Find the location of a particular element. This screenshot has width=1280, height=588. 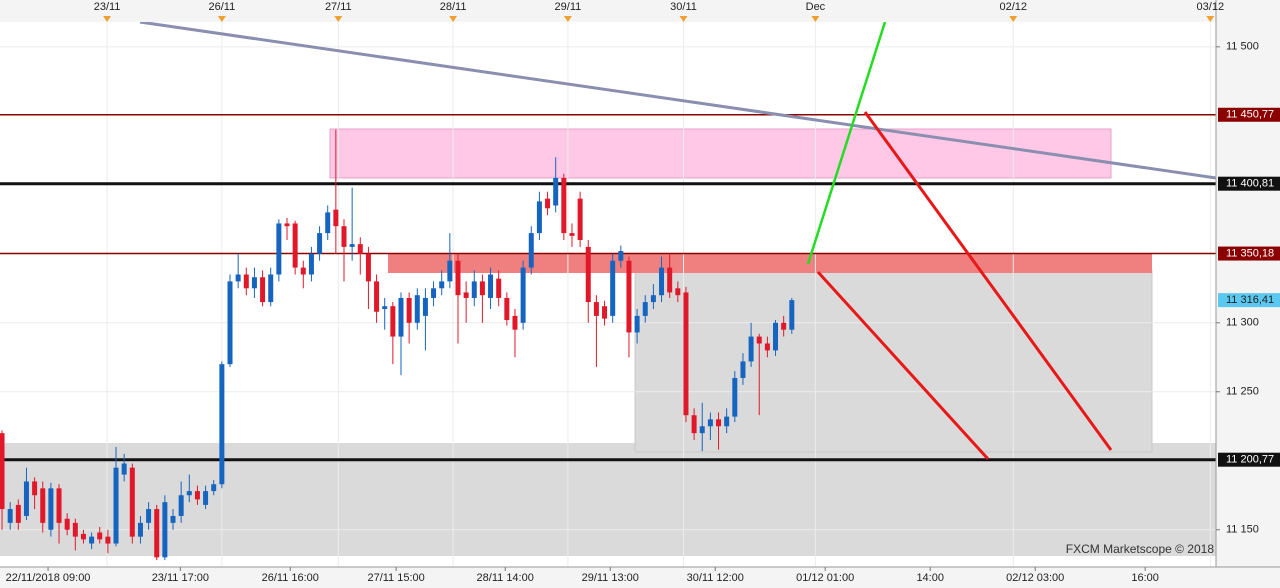

x-tick-label: 23/11 17:00 is located at coordinates (180, 578).